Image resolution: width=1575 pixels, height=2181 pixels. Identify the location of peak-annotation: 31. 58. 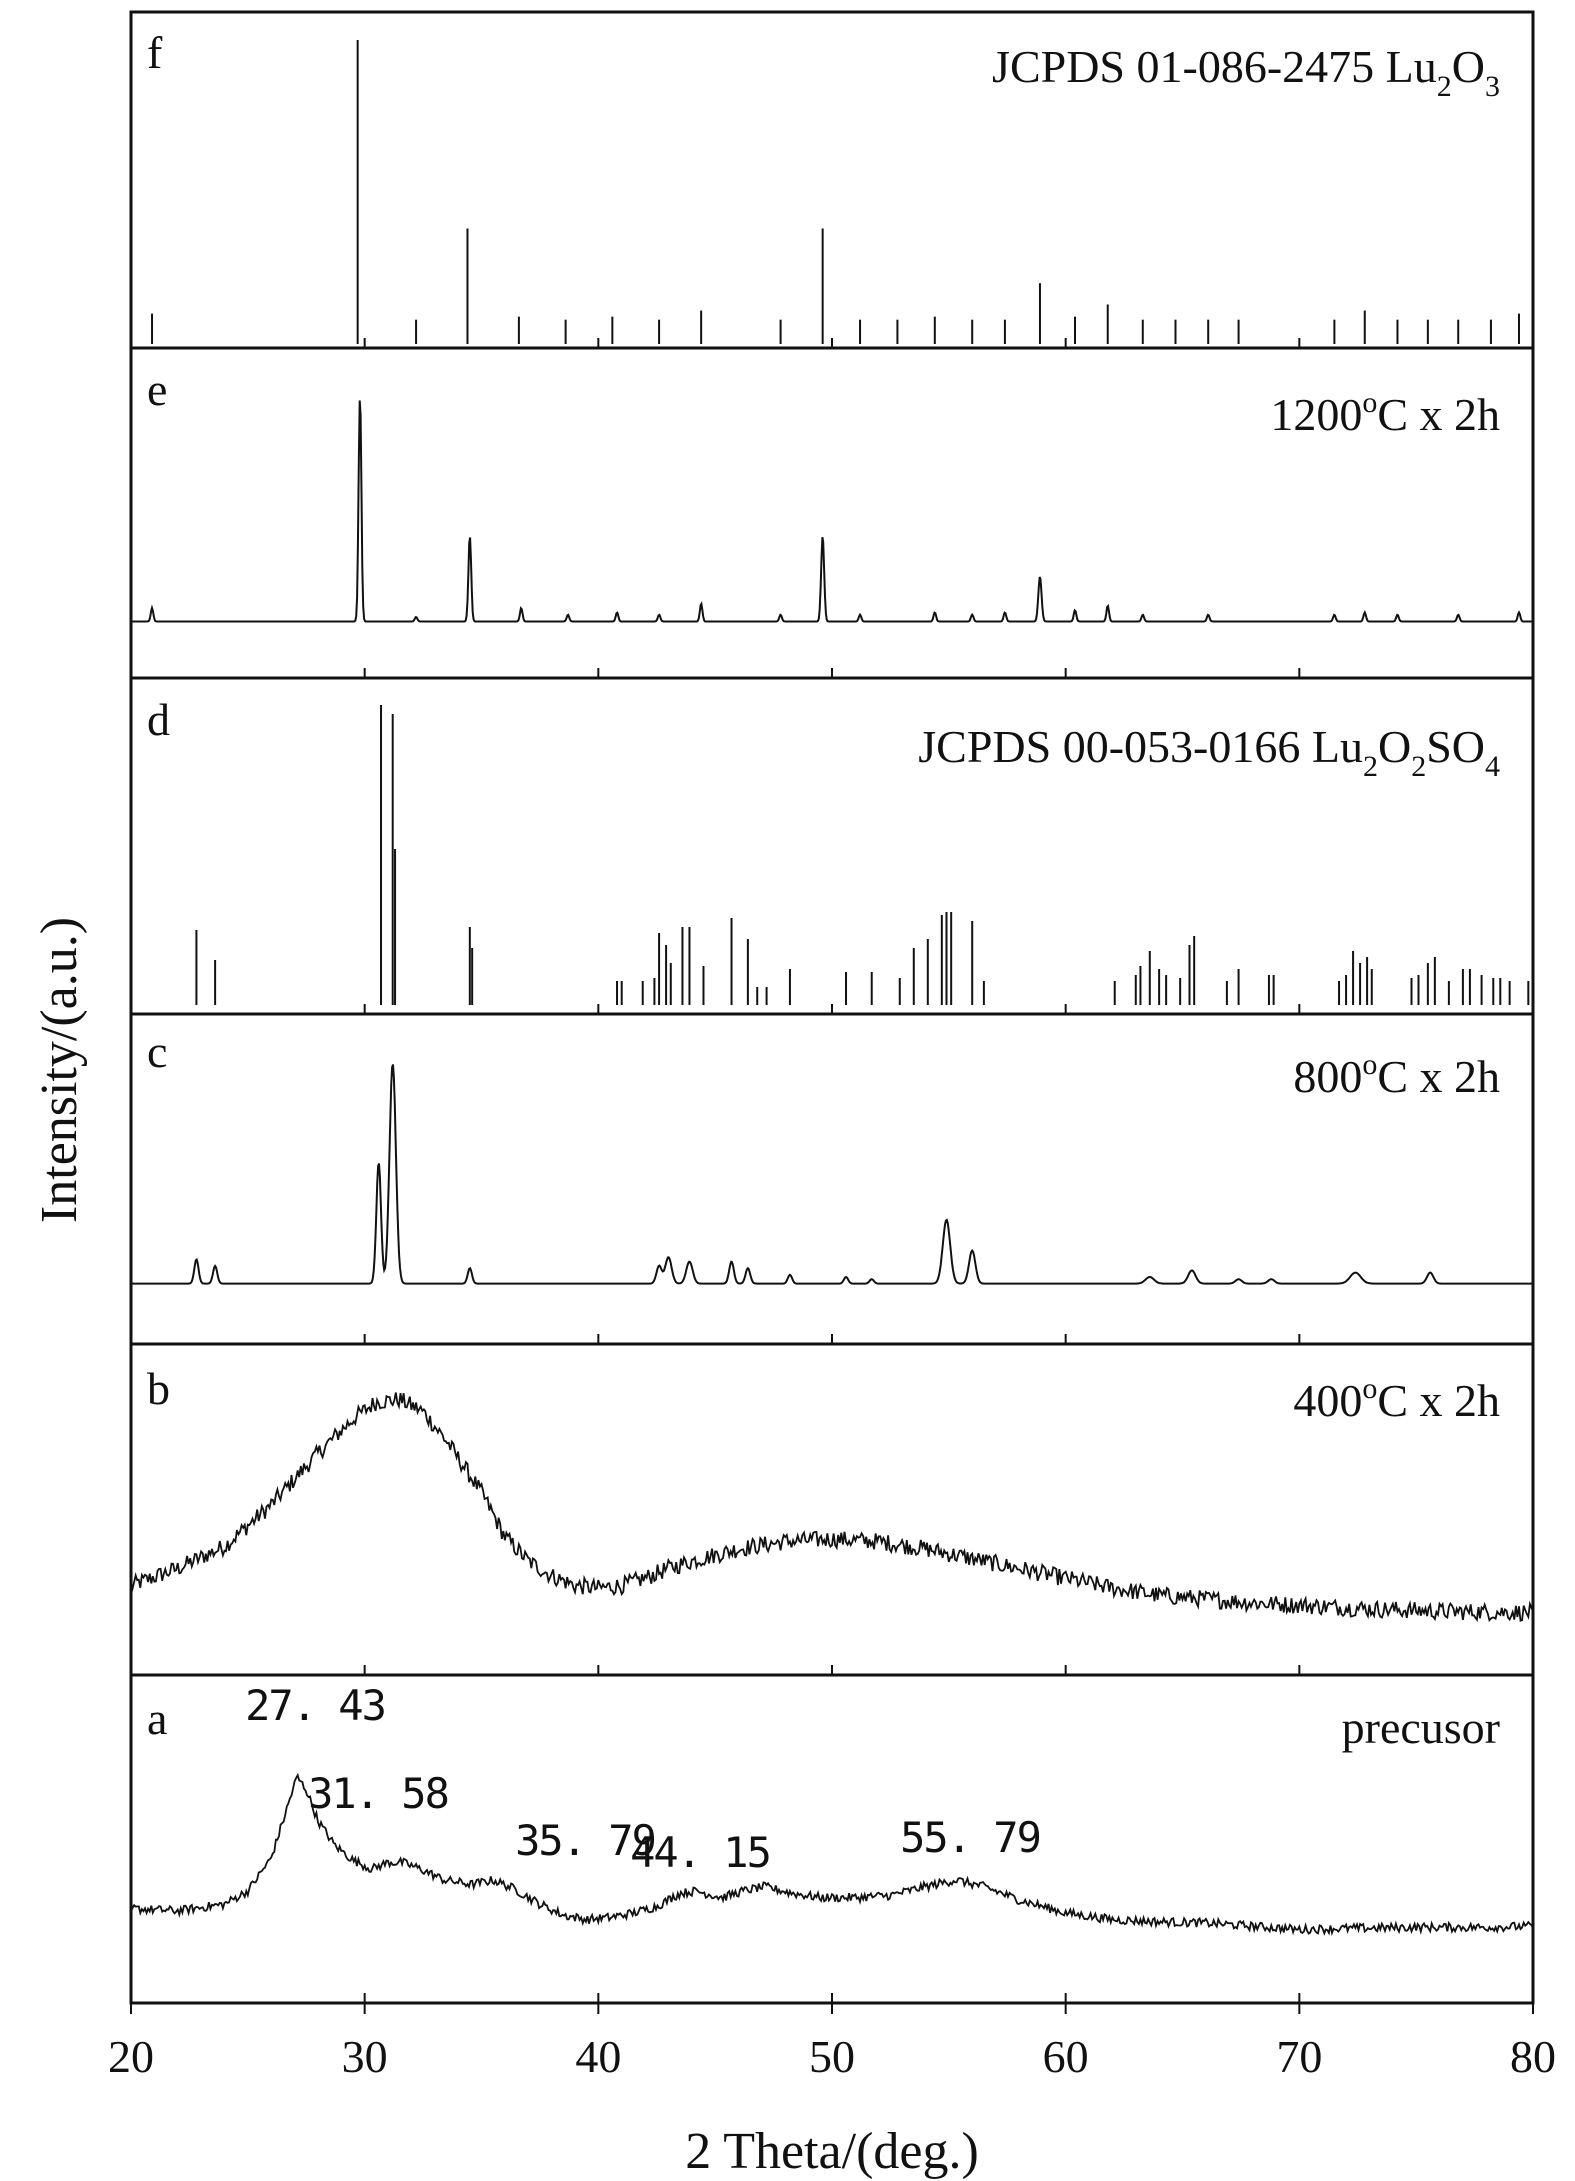
(378, 1793).